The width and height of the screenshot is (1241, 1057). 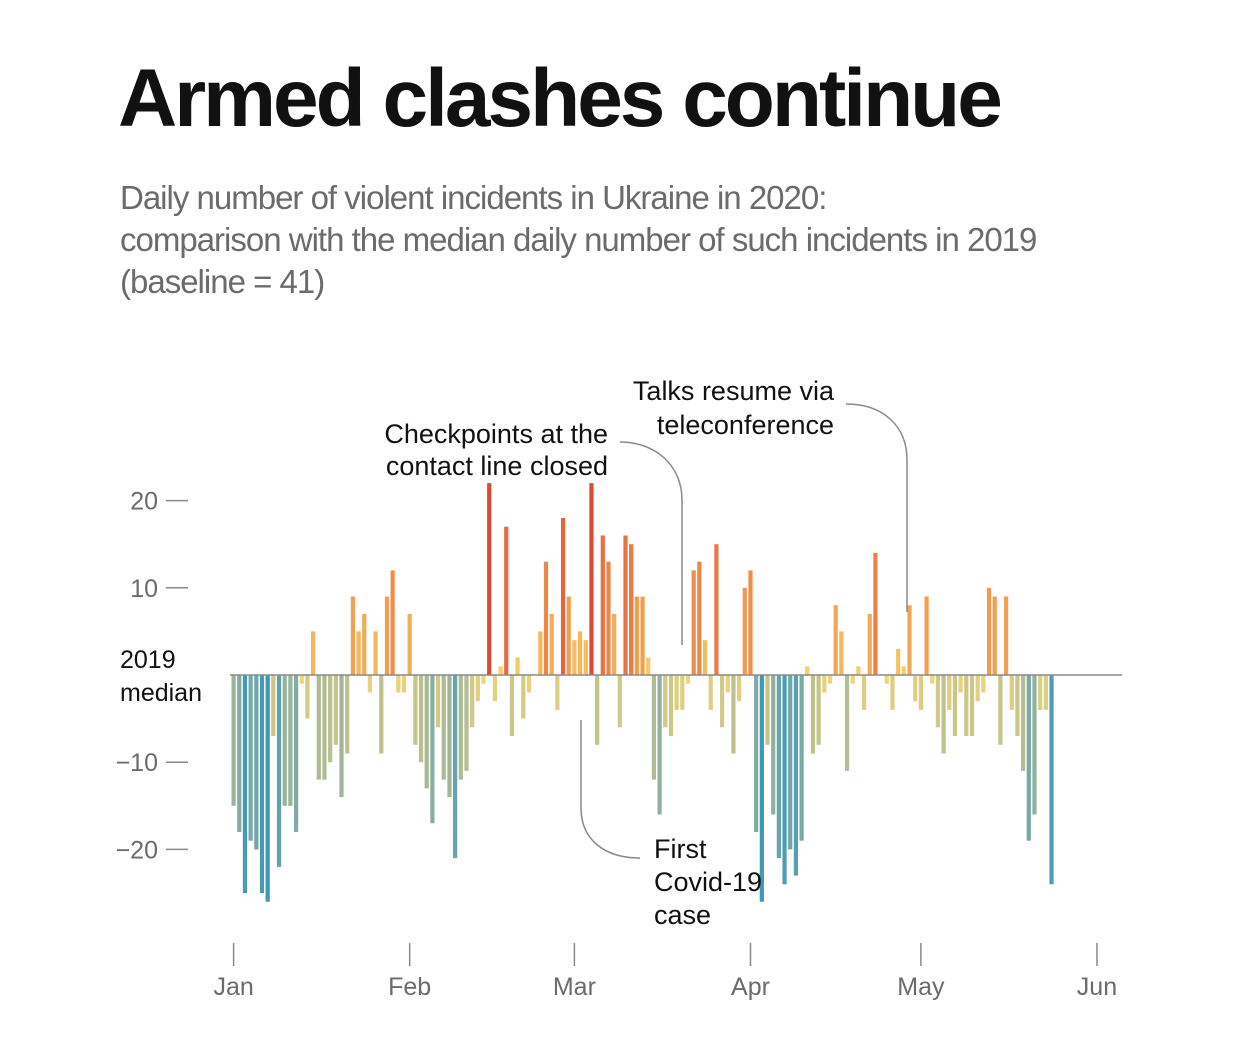 What do you see at coordinates (574, 987) in the screenshot?
I see `x-tick-label: Mar` at bounding box center [574, 987].